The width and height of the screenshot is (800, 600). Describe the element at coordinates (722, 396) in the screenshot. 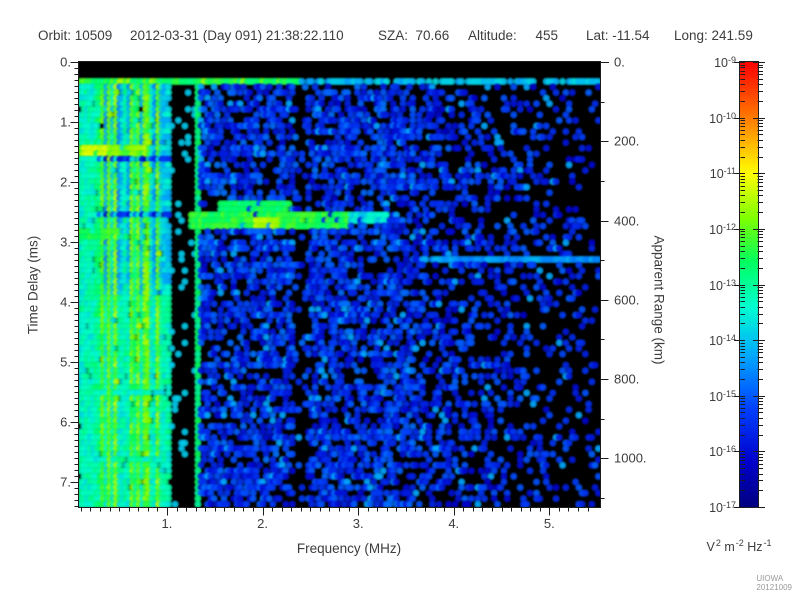

I see `tick-label: 10-15` at that location.